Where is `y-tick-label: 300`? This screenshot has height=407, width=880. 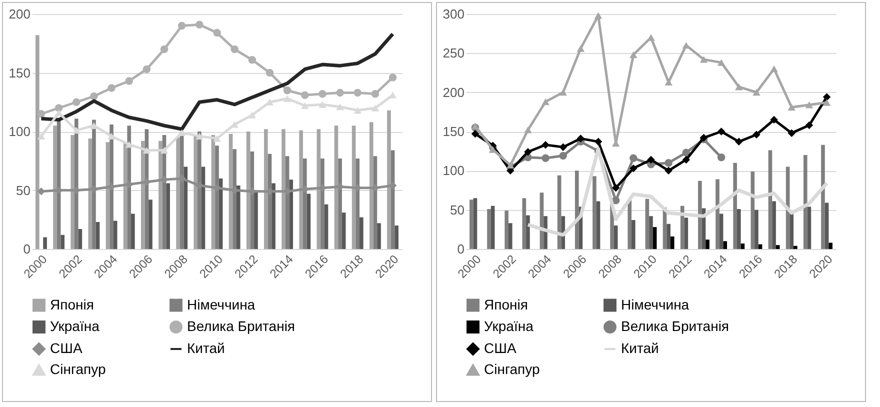 y-tick-label: 300 is located at coordinates (453, 14).